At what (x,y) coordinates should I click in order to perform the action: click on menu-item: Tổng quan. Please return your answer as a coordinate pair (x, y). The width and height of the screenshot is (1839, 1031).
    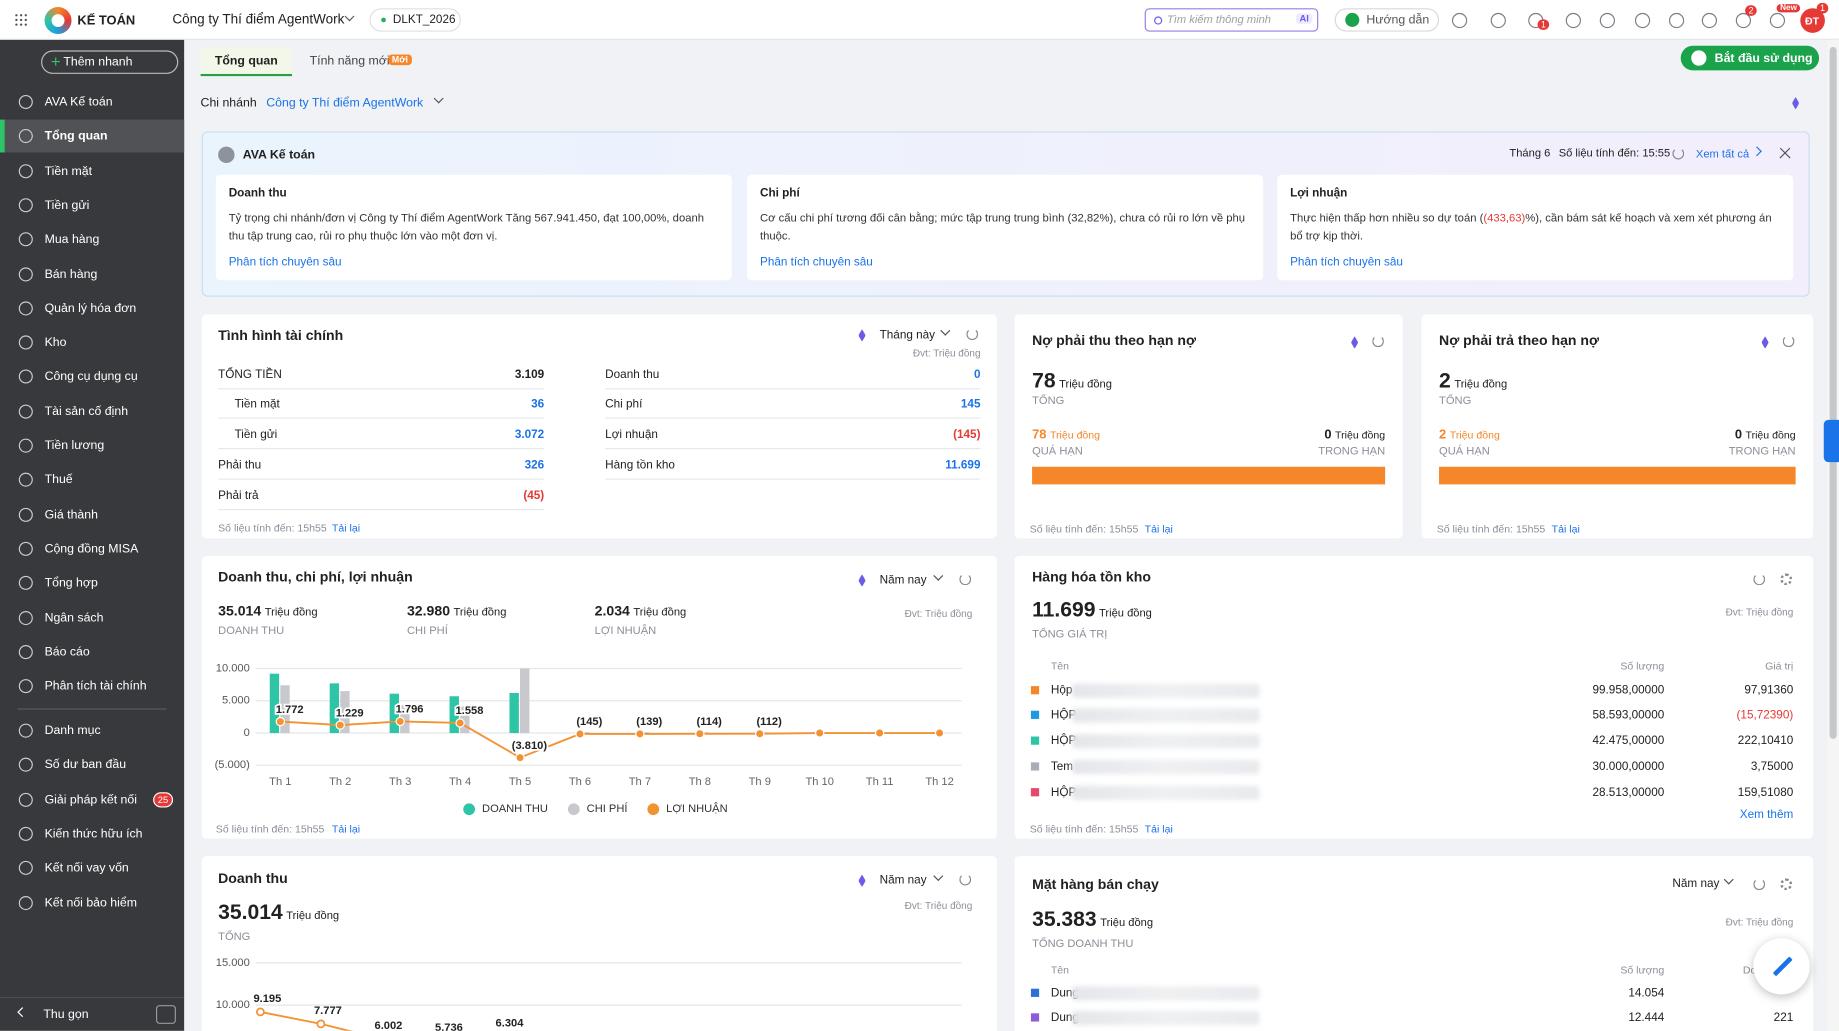
    Looking at the image, I should click on (76, 136).